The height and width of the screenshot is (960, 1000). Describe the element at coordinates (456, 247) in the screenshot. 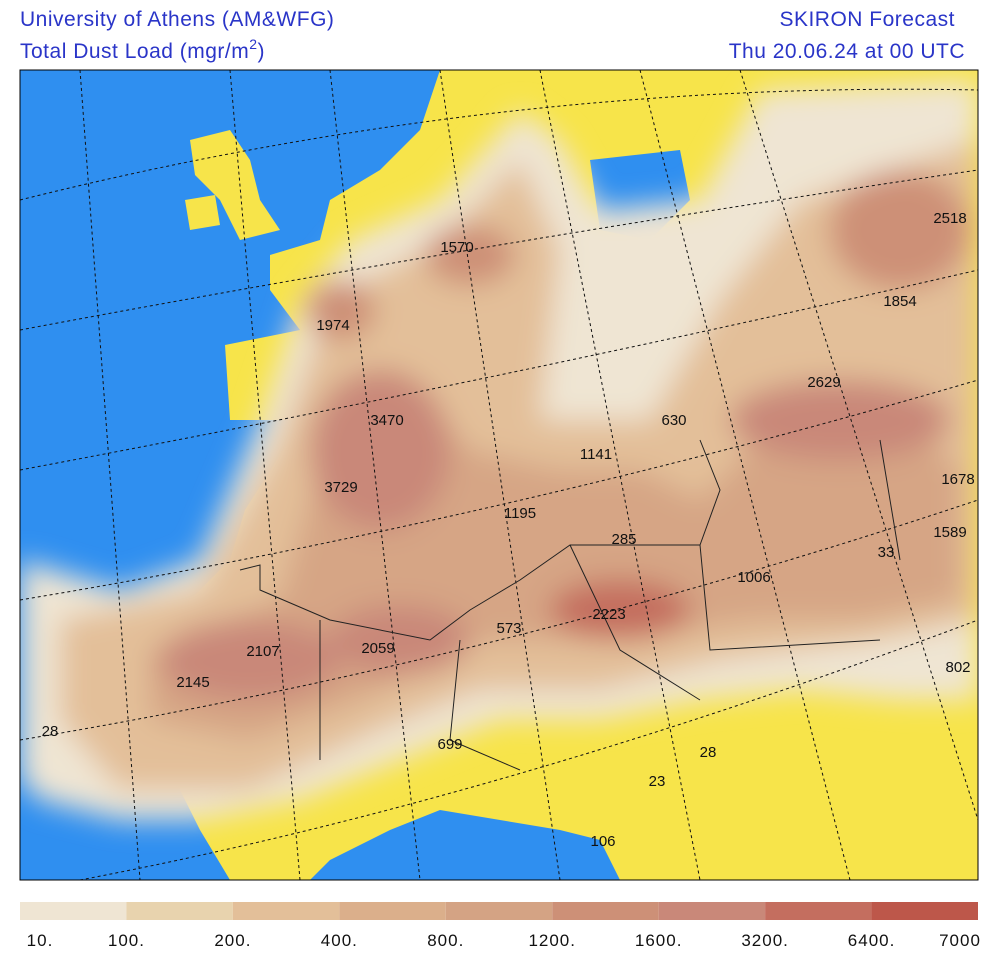

I see `dust-value: 1570` at that location.